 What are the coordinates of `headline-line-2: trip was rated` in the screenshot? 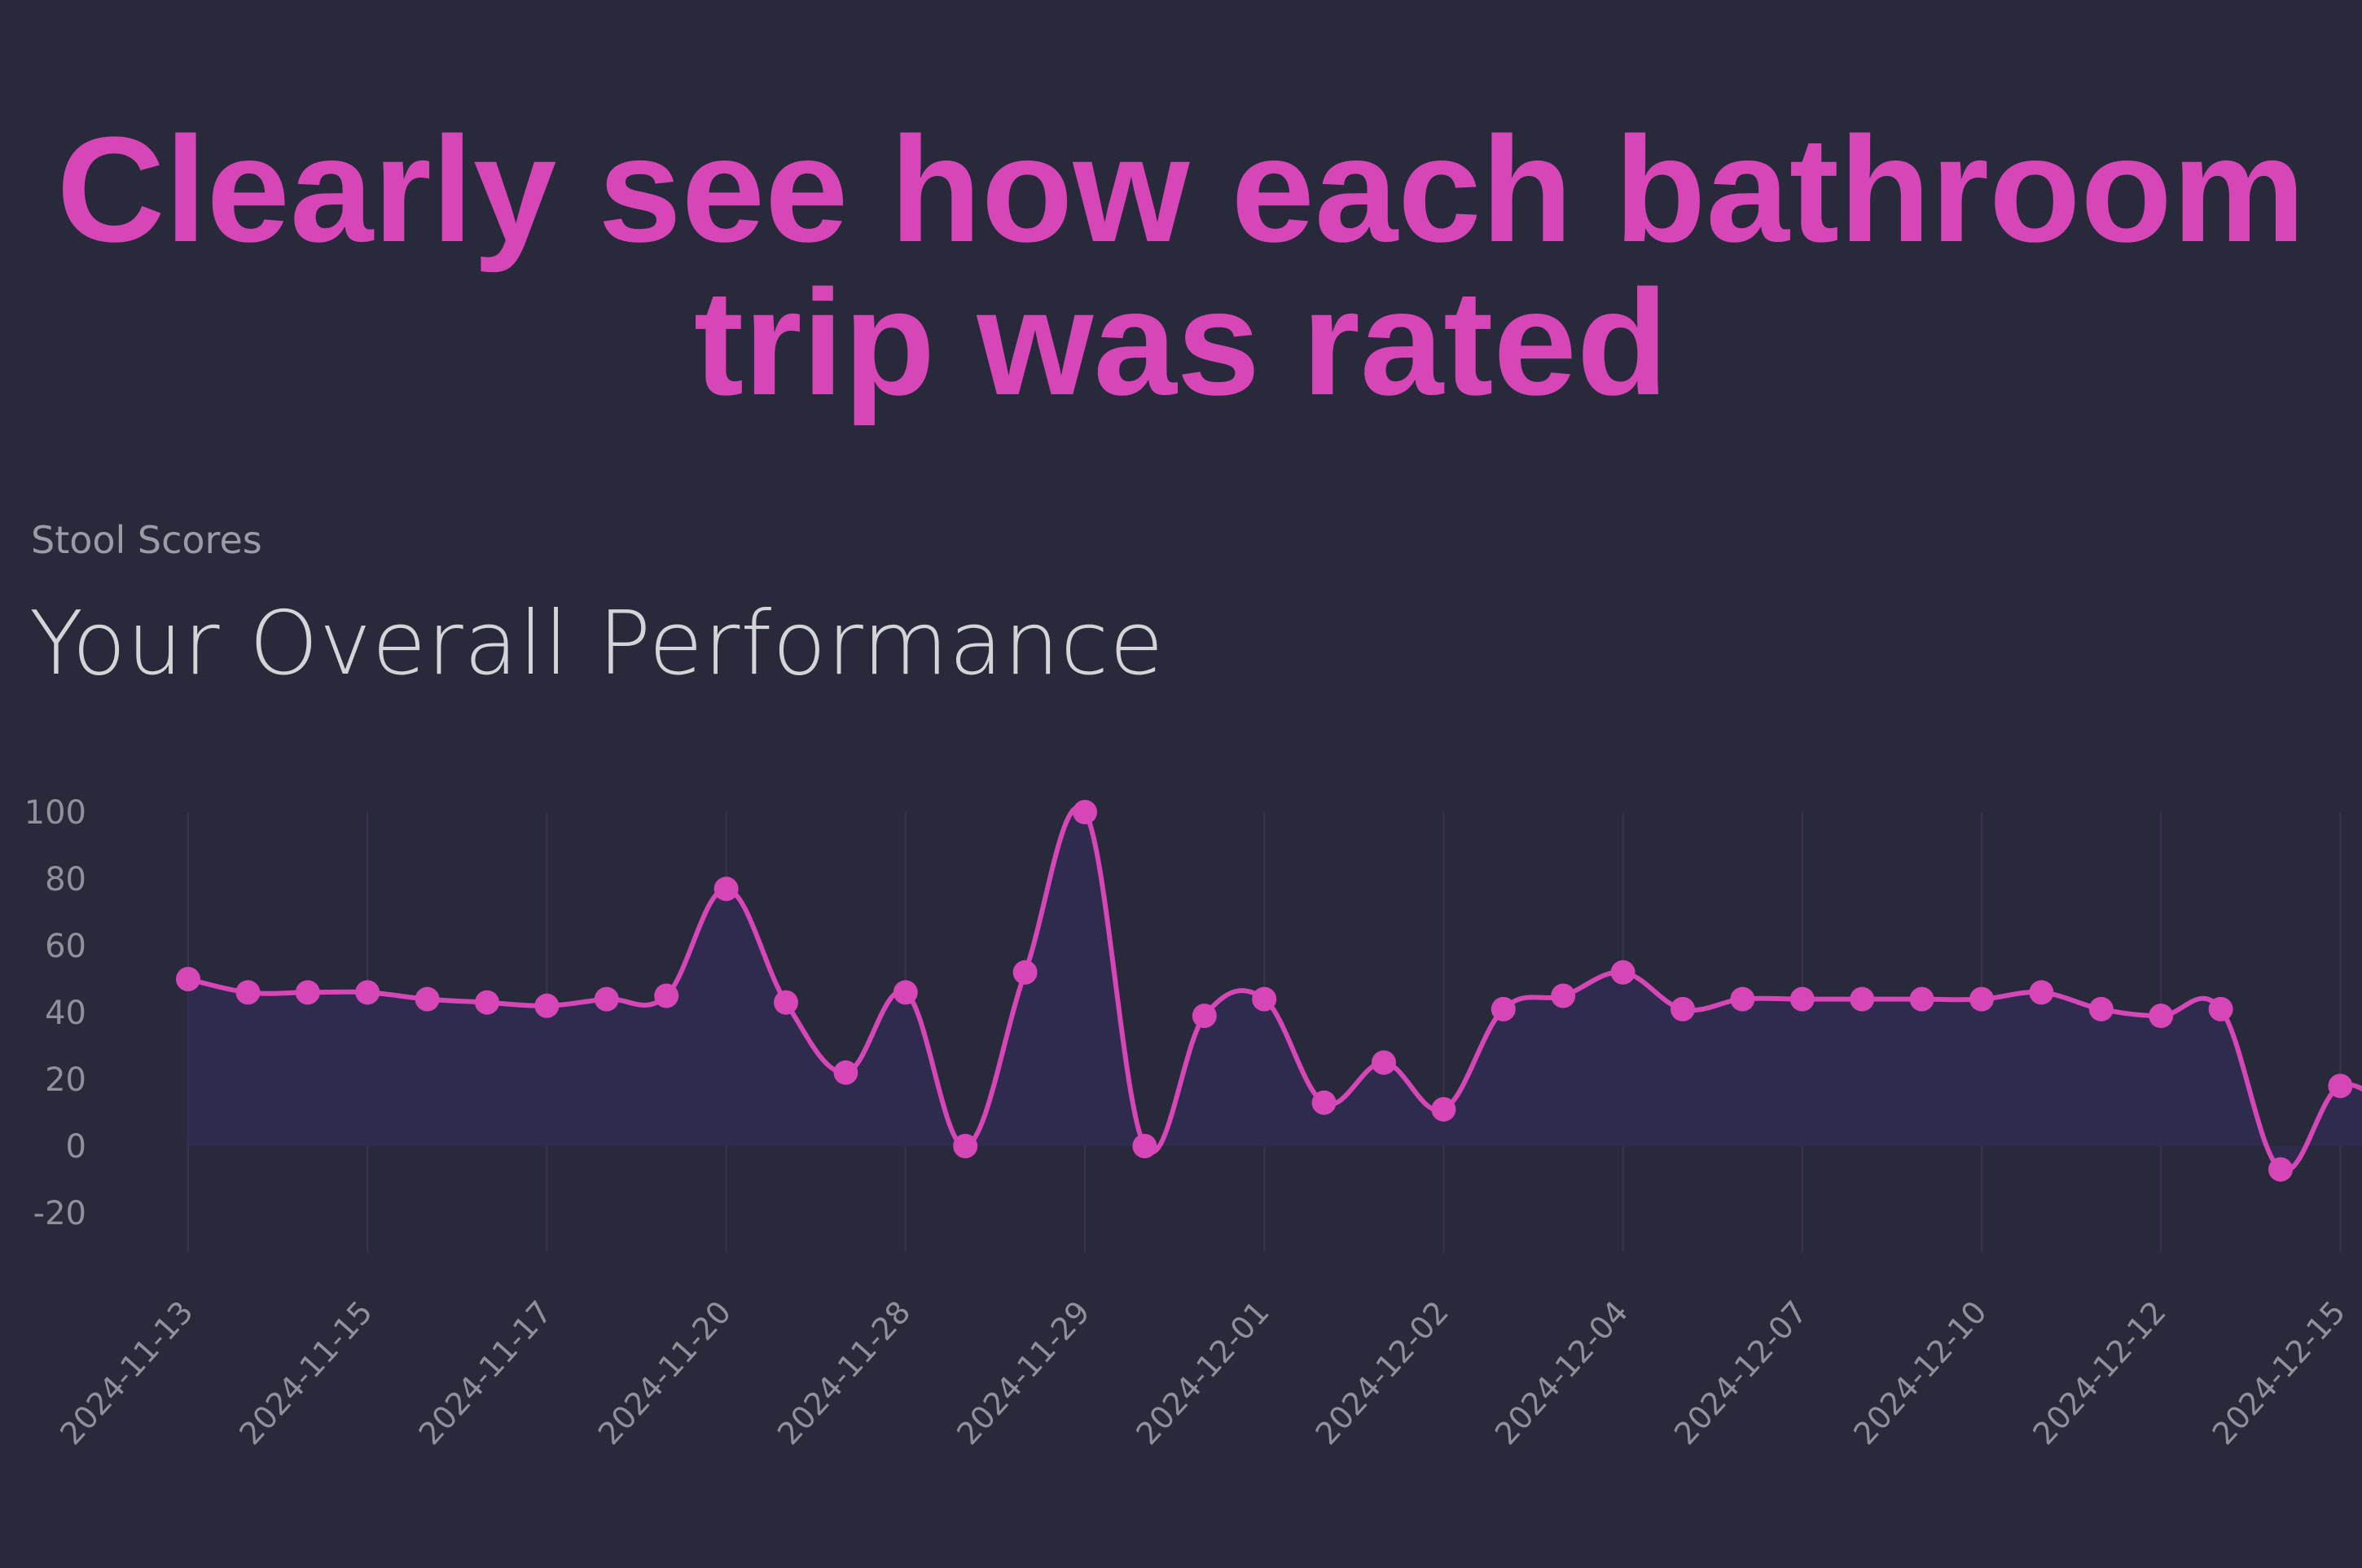 It's located at (1181, 342).